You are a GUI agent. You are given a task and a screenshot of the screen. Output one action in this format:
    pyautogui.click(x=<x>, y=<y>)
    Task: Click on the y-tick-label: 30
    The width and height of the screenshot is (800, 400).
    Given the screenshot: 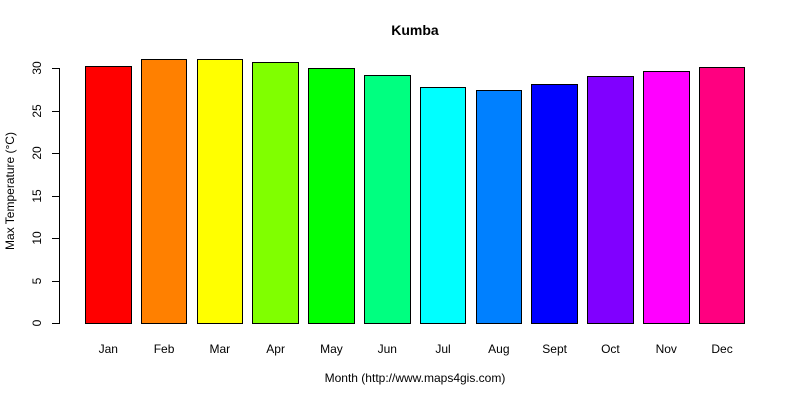 What is the action you would take?
    pyautogui.click(x=37, y=68)
    